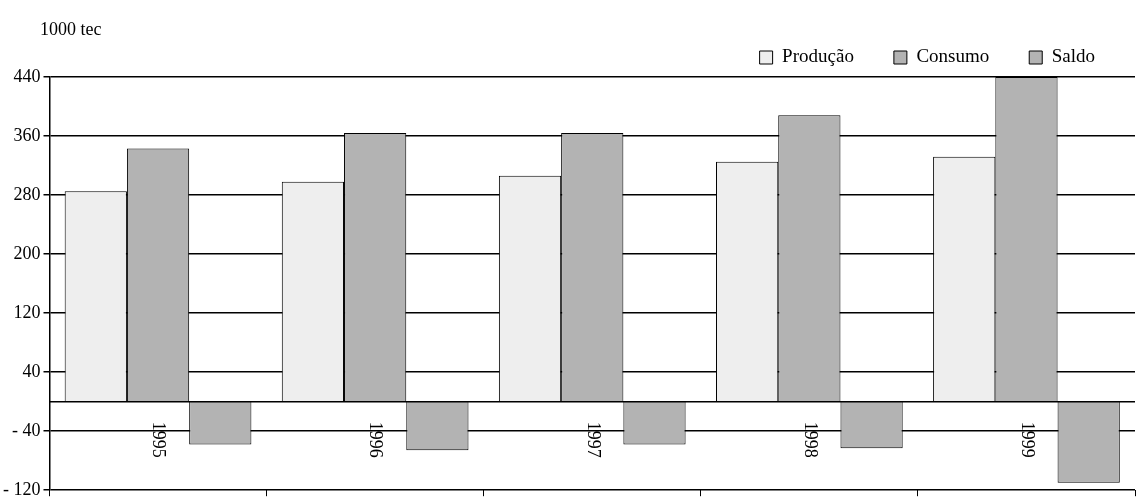 This screenshot has width=1138, height=504. Describe the element at coordinates (27, 311) in the screenshot. I see `y-tick-label: 120` at that location.